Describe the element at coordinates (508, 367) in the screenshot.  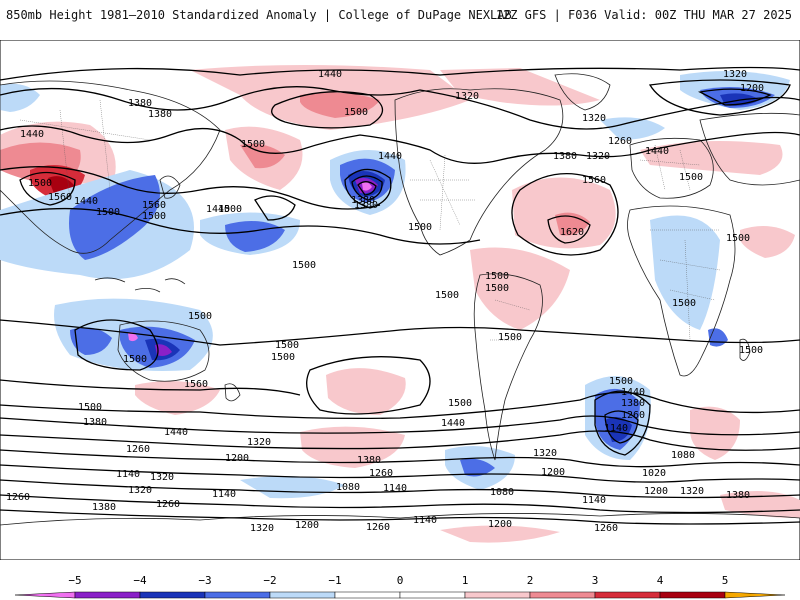
I see `coastline-south-america` at that location.